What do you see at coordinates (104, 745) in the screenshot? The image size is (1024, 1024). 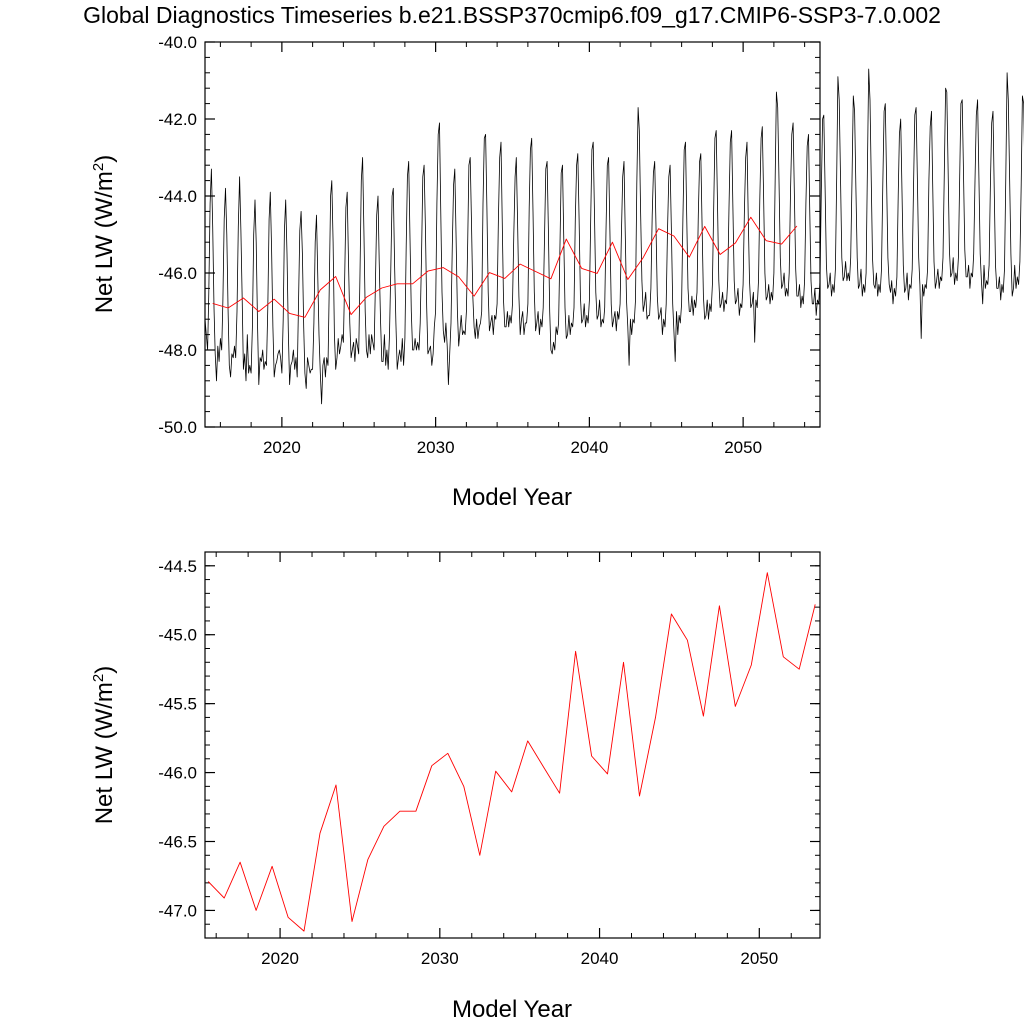 I see `bottom-y-axis-label: Net LW (W/m2)` at bounding box center [104, 745].